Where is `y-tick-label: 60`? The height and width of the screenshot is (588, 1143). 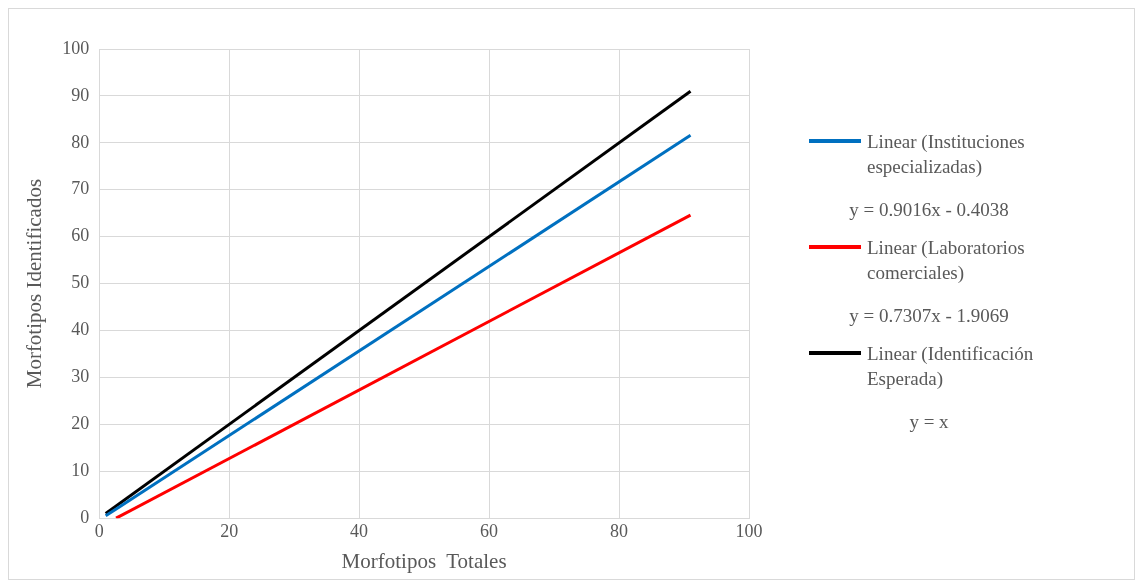 y-tick-label: 60 is located at coordinates (80, 235).